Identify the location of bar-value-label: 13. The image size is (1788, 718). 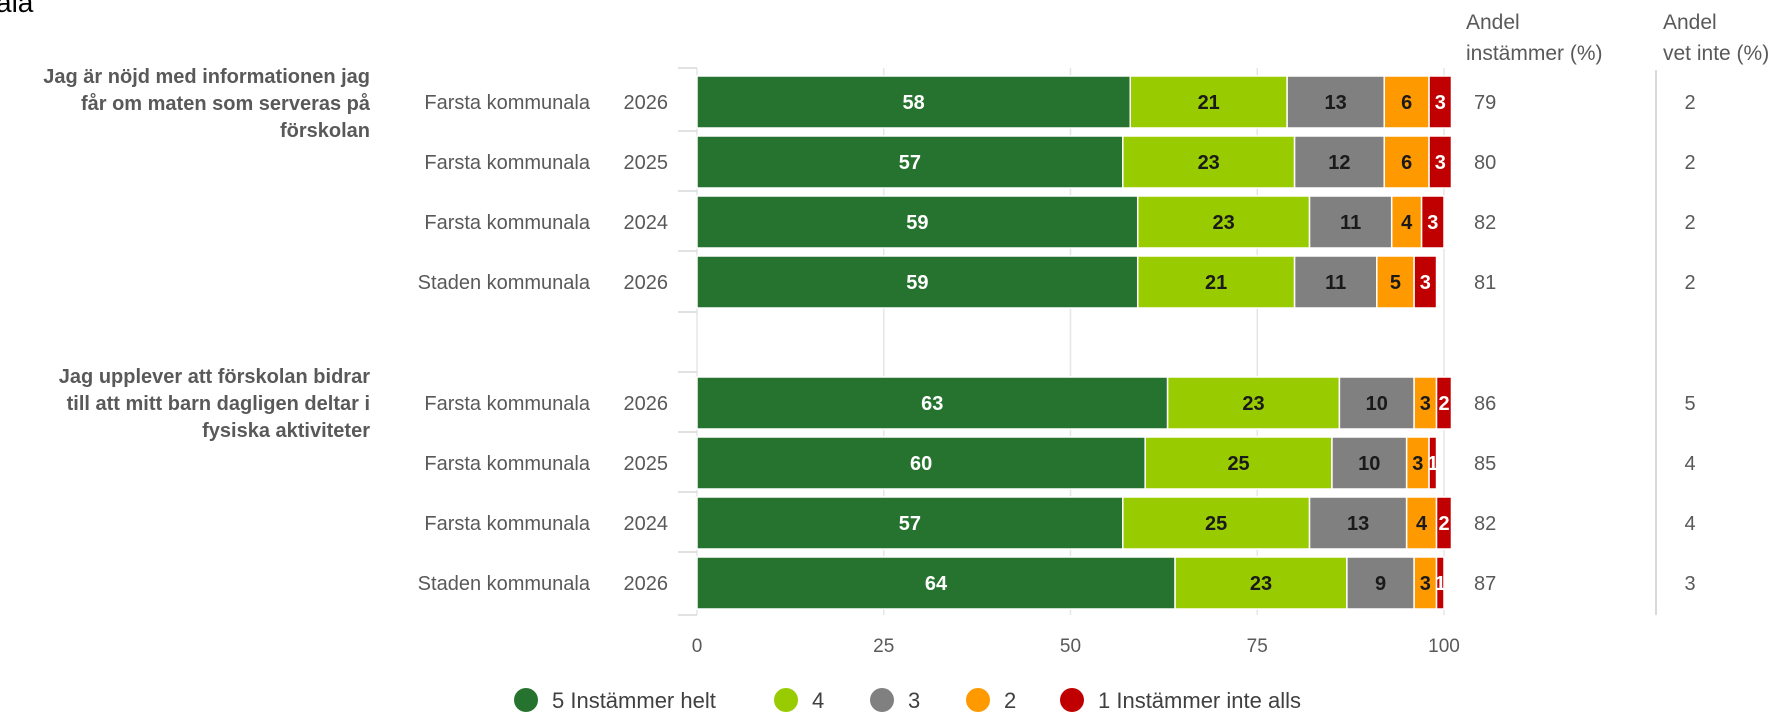
(1336, 103).